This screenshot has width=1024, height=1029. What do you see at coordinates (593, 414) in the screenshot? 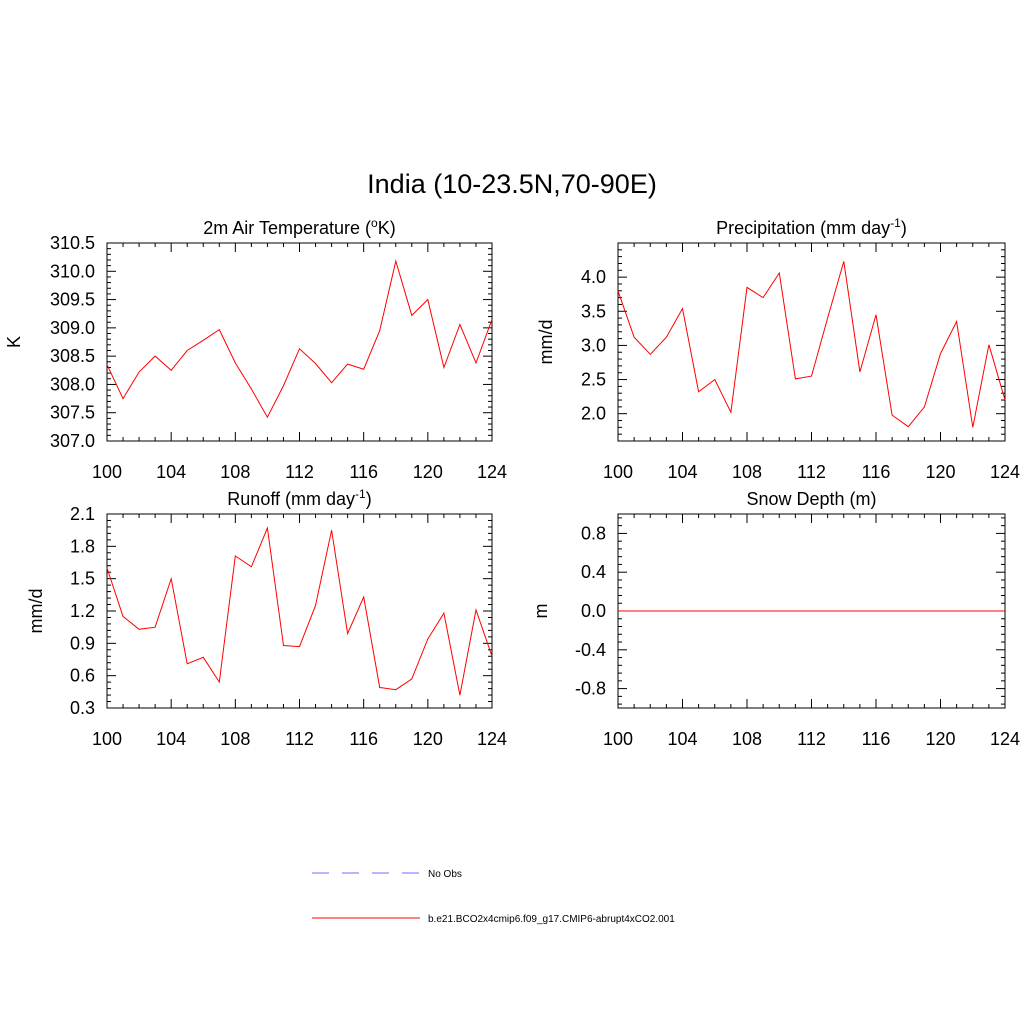
I see `y-tick-label: 2.0` at bounding box center [593, 414].